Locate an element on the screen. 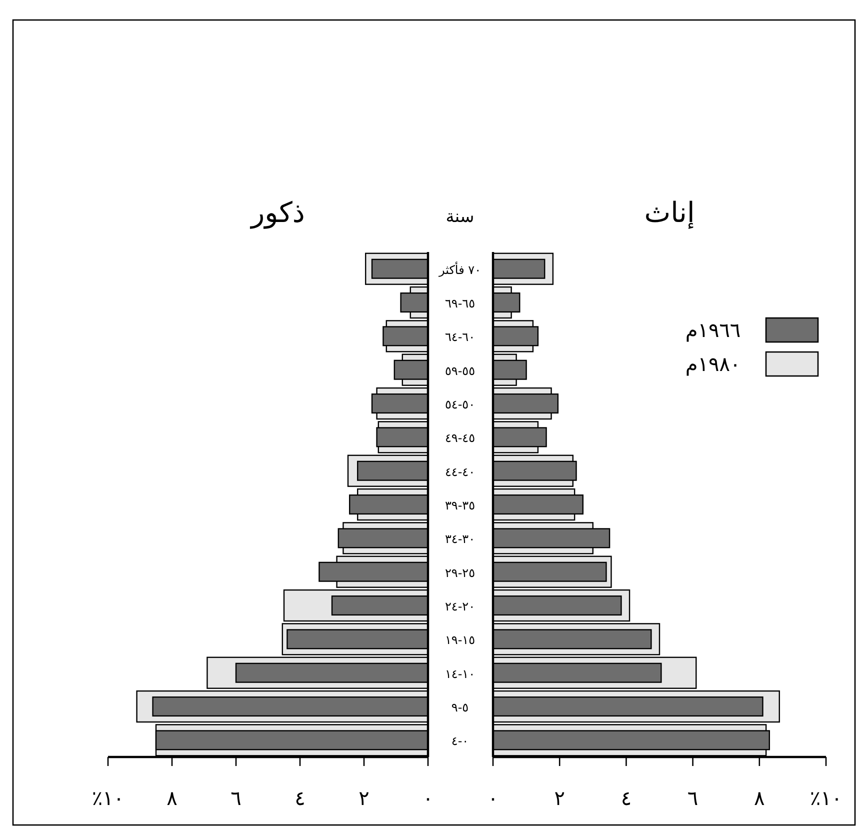 The height and width of the screenshot is (838, 868). chart-title: إناث is located at coordinates (669, 212).